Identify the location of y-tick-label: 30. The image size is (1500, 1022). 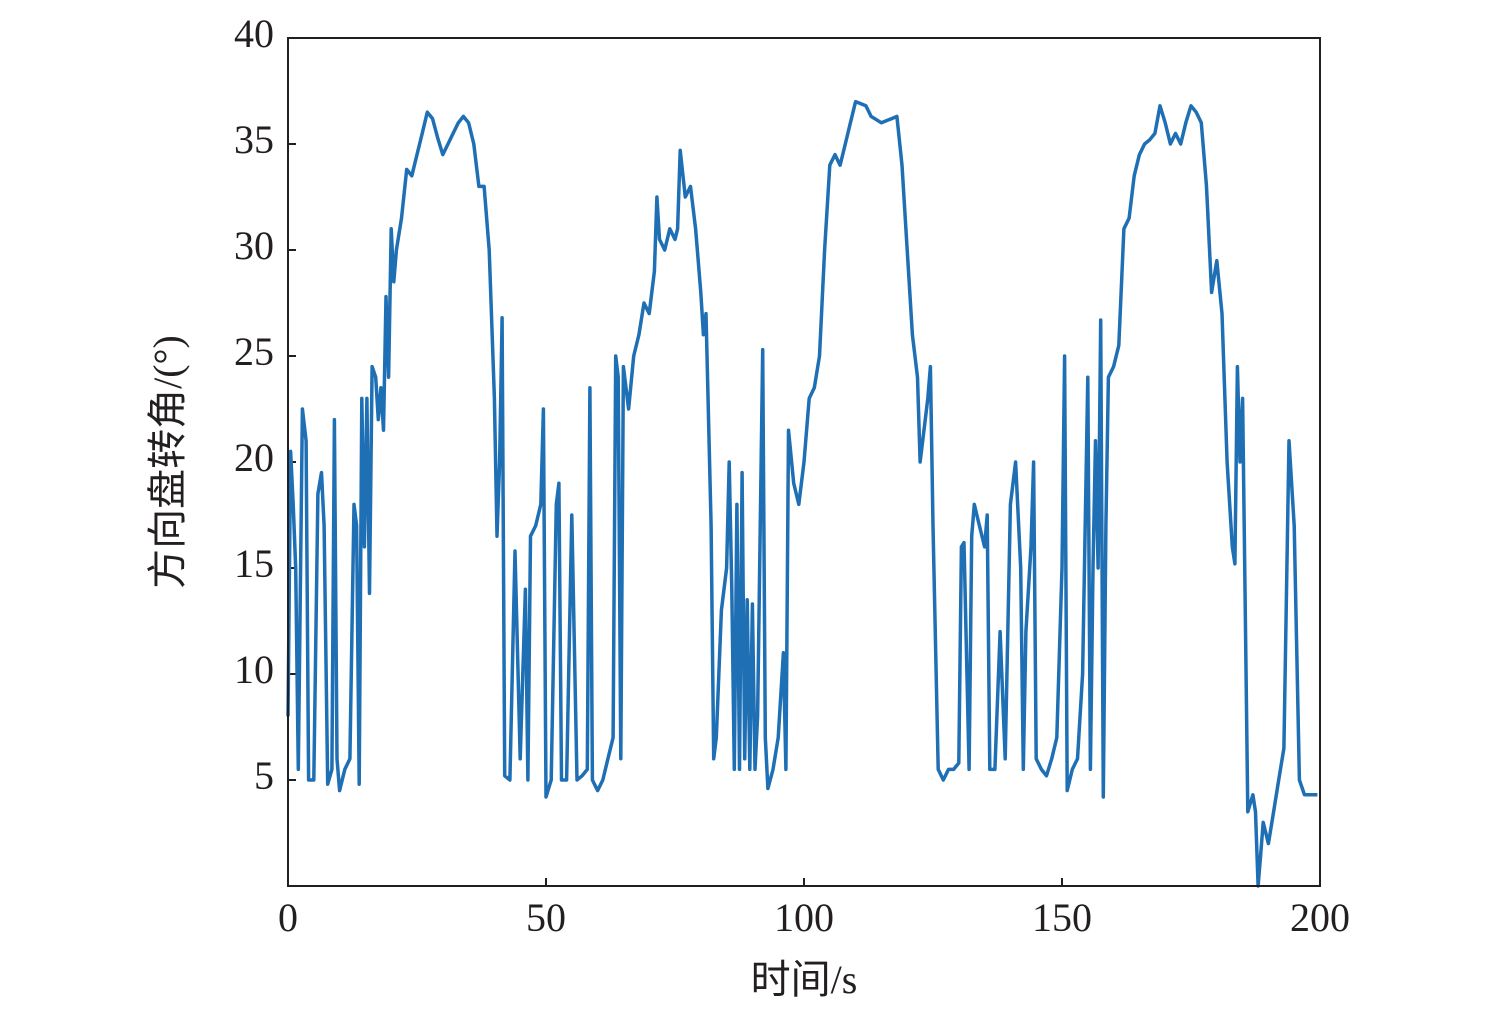
(254, 245).